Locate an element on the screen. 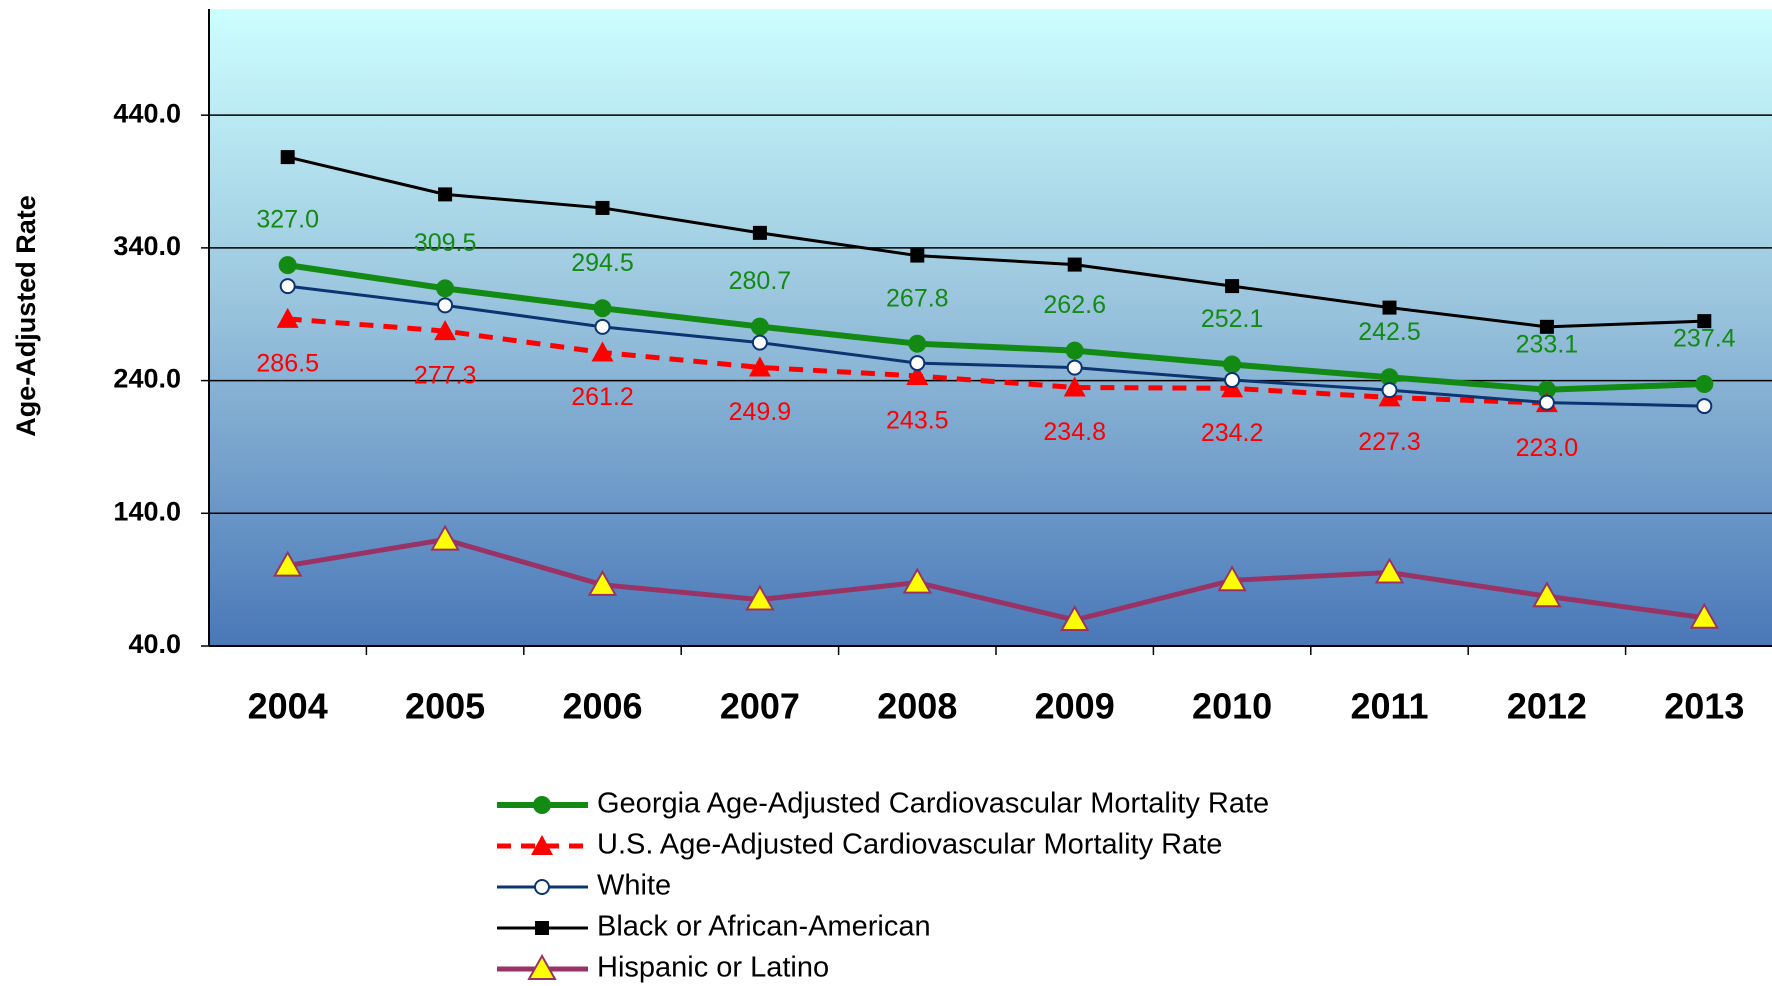  data-label: 327.0 is located at coordinates (287, 220).